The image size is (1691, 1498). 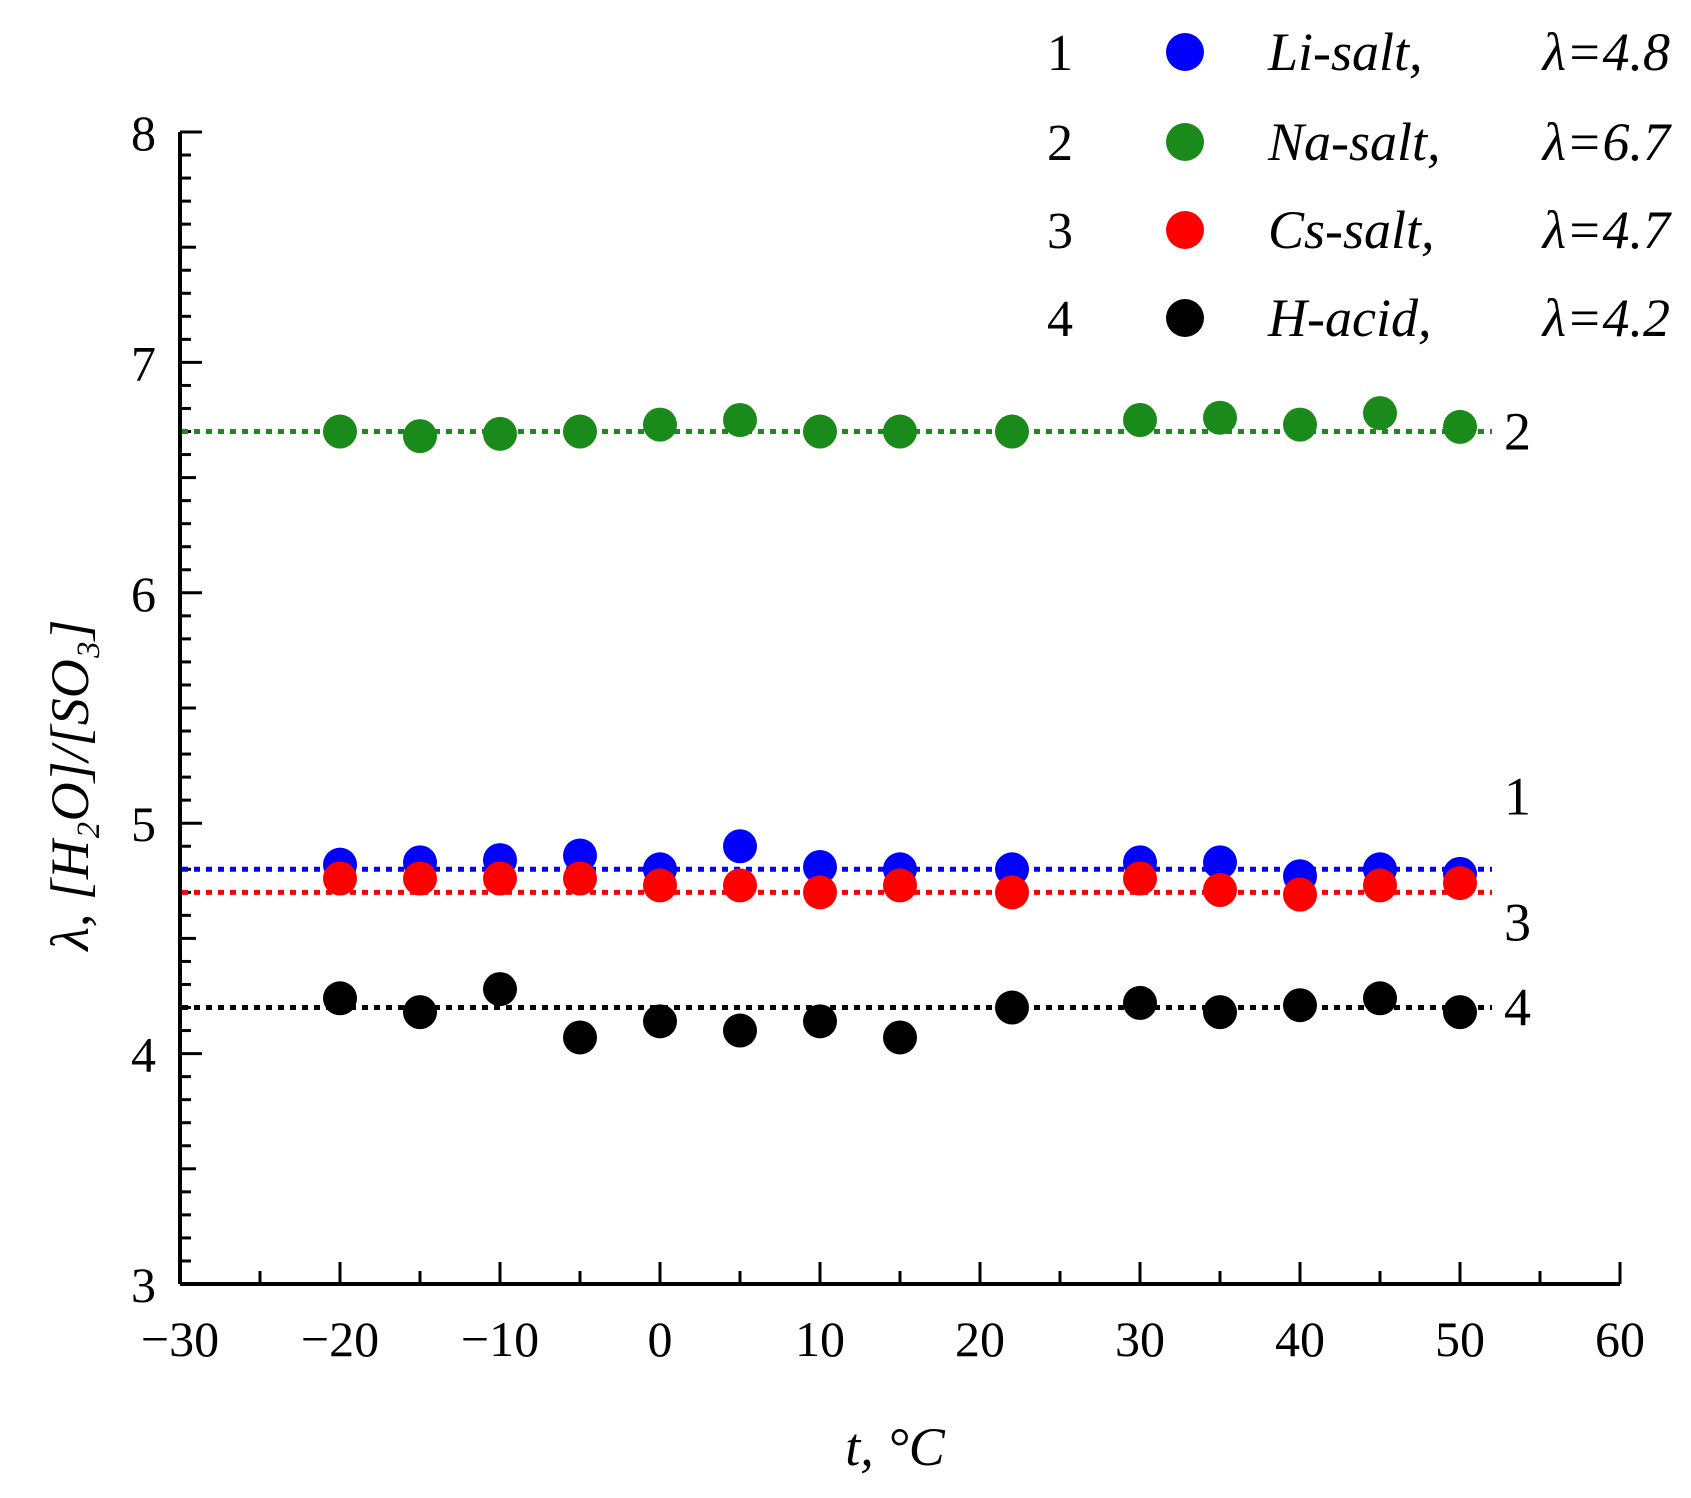 I want to click on legend-number: 2, so click(x=1060, y=143).